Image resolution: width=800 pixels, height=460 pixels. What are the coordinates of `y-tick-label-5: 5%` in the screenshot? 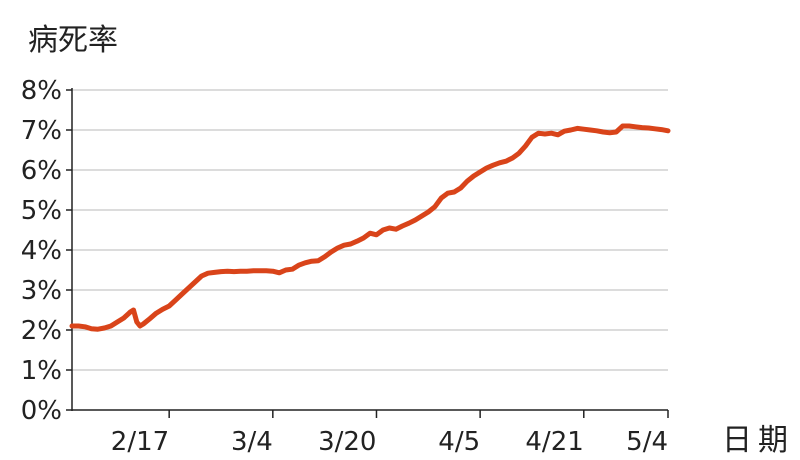 It's located at (41, 211).